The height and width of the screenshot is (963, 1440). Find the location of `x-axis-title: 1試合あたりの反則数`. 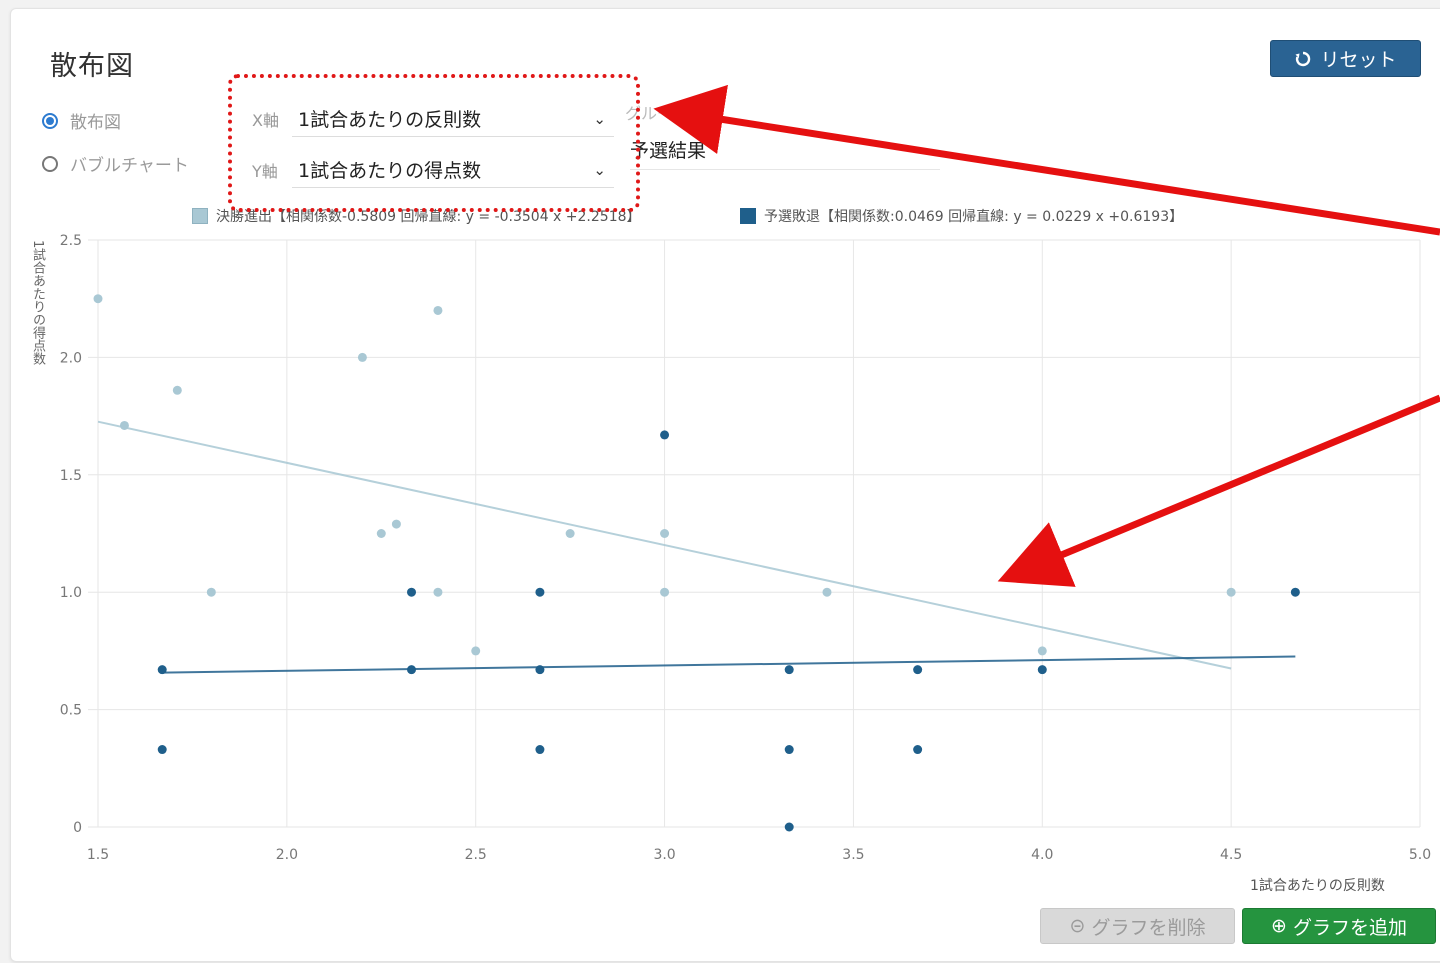

x-axis-title: 1試合あたりの反則数 is located at coordinates (1317, 886).